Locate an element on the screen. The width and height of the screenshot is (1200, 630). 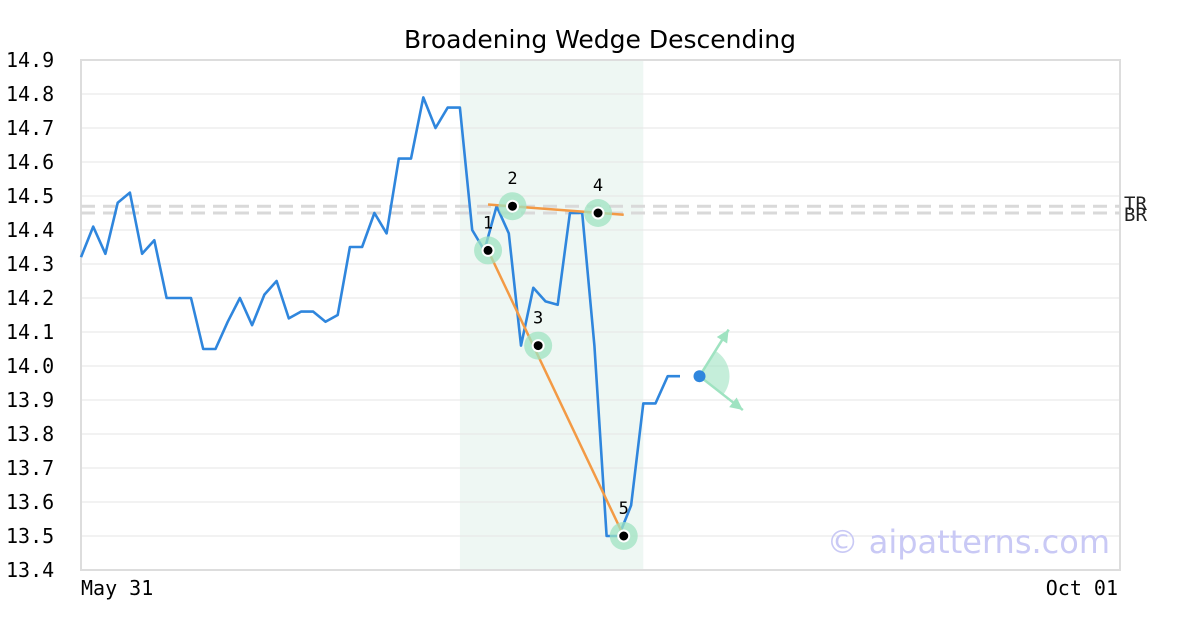
projection-sector is located at coordinates (714, 372).